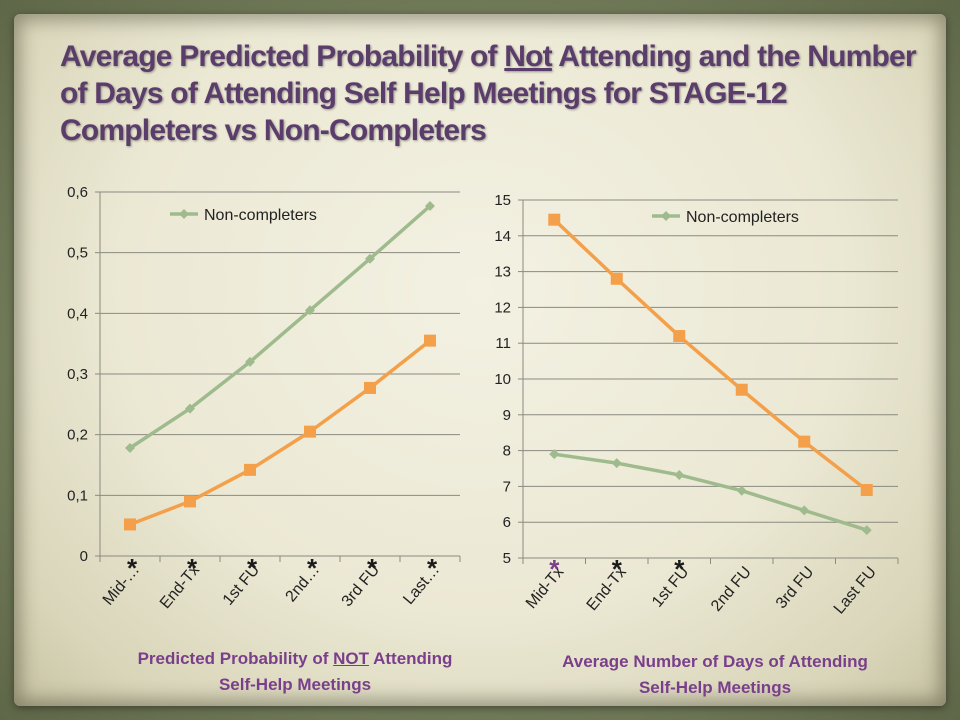  I want to click on y-tick-label: 9, so click(507, 415).